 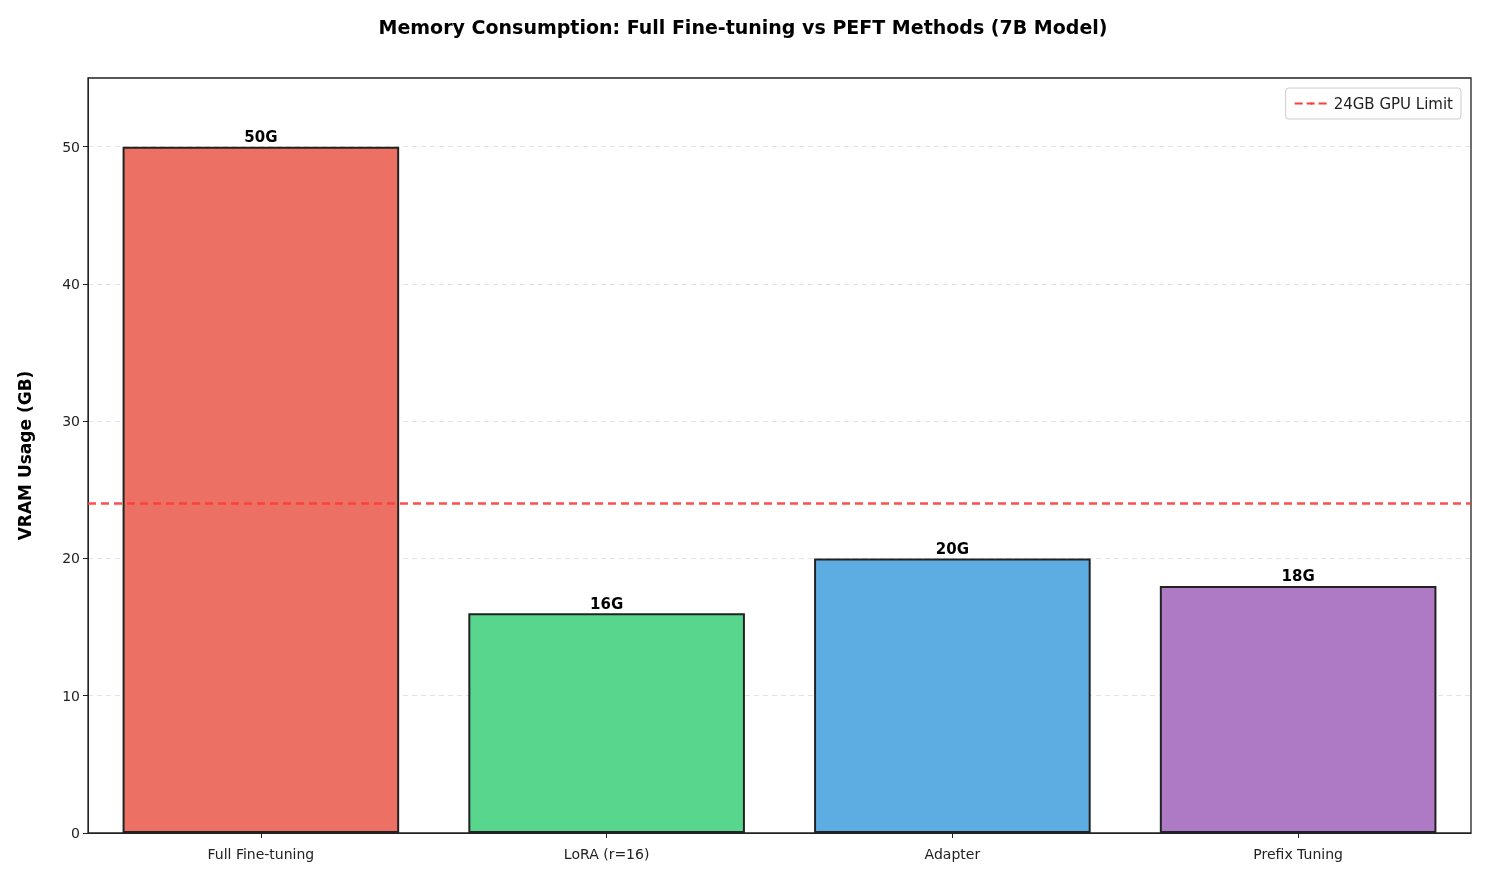 I want to click on y-tick-label: 0, so click(x=75, y=833).